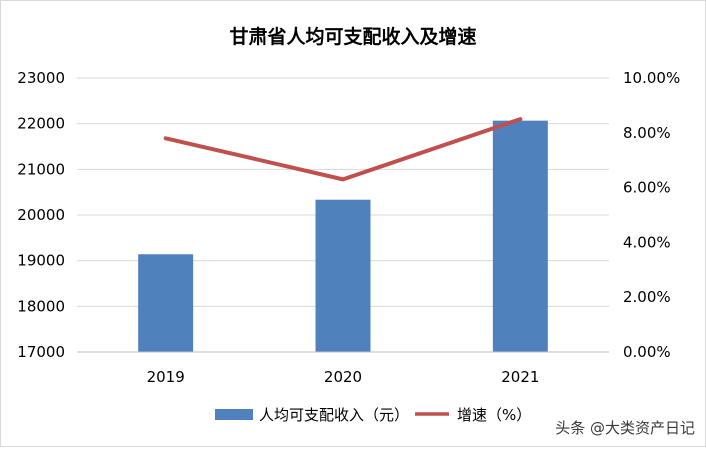 Image resolution: width=706 pixels, height=450 pixels. I want to click on y-left-tick-label: 17000, so click(41, 352).